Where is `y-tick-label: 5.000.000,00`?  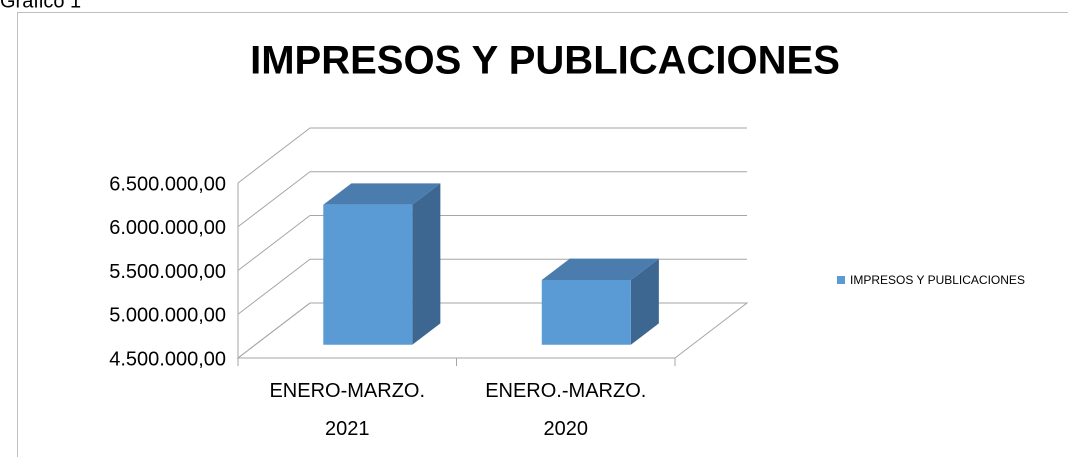
y-tick-label: 5.000.000,00 is located at coordinates (167, 316).